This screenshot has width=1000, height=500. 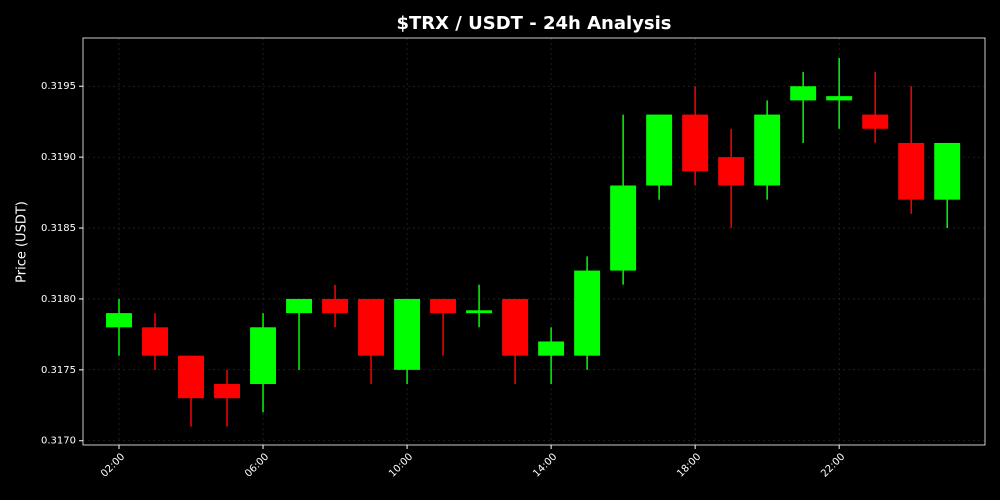 I want to click on x-tick-label: 06:00, so click(x=257, y=465).